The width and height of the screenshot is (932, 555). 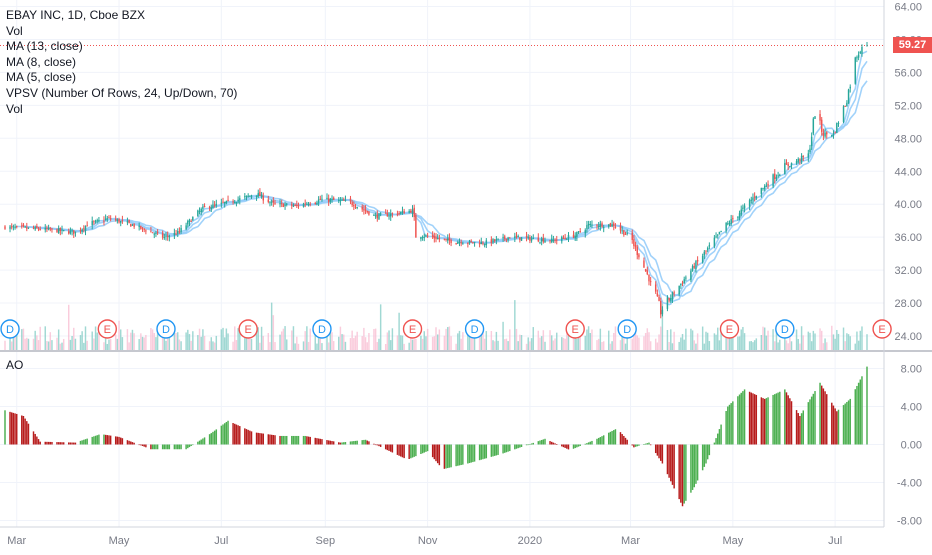 What do you see at coordinates (908, 337) in the screenshot?
I see `price-tick-label: 24.00` at bounding box center [908, 337].